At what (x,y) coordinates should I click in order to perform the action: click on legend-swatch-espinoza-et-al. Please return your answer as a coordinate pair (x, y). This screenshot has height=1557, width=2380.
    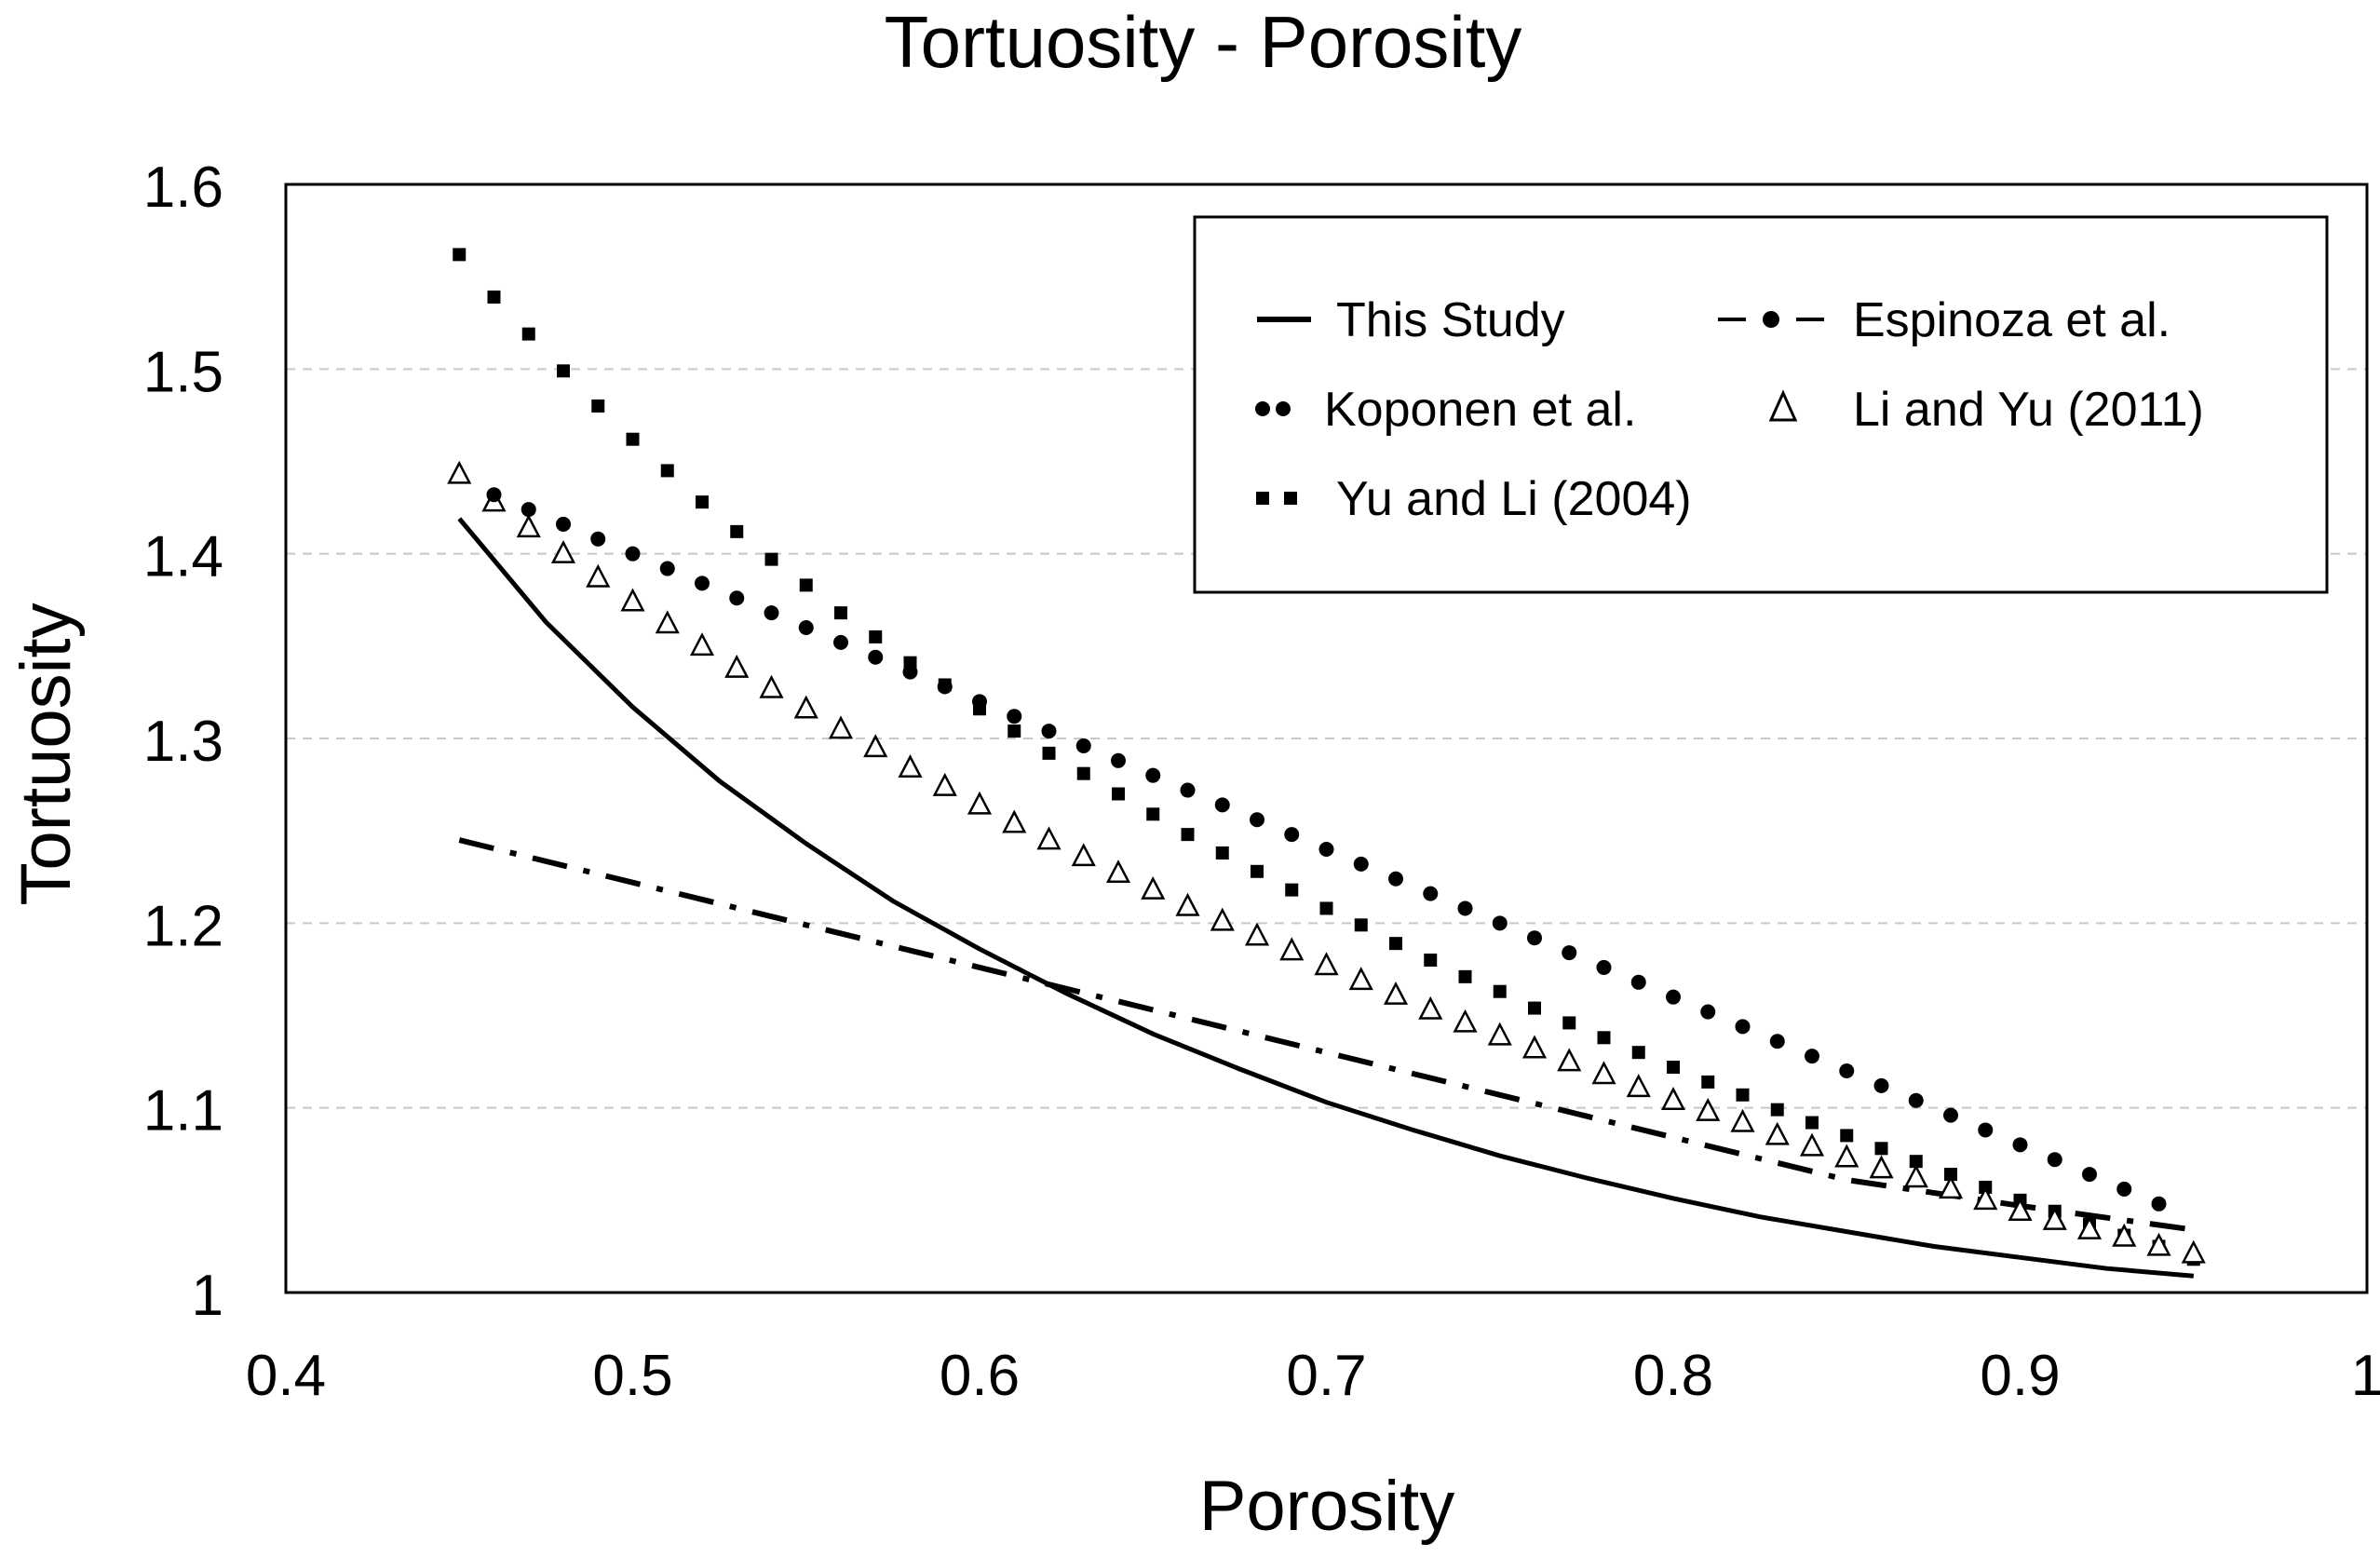
    Looking at the image, I should click on (1771, 320).